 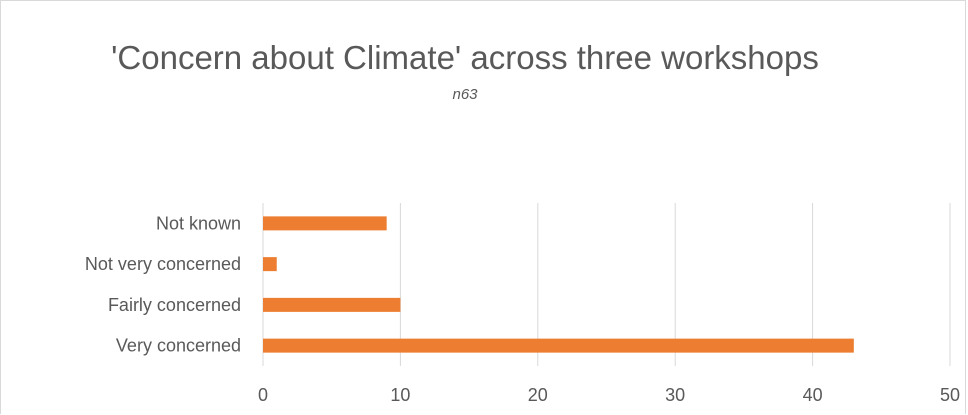 What do you see at coordinates (163, 264) in the screenshot?
I see `category-label: Not very concerned` at bounding box center [163, 264].